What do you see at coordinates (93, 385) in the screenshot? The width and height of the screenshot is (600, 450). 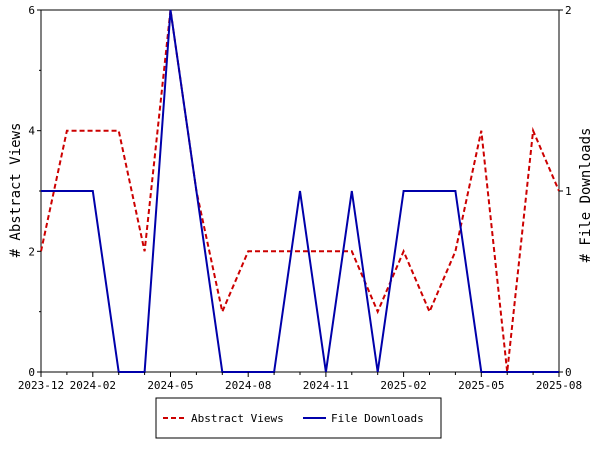 I see `x-tick-label: 2024-02` at bounding box center [93, 385].